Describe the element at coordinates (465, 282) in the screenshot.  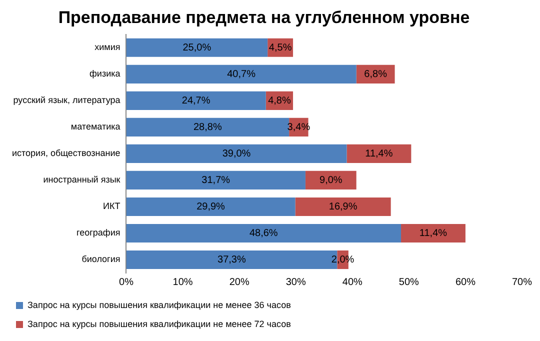
I see `x-tick-label: 60%` at that location.